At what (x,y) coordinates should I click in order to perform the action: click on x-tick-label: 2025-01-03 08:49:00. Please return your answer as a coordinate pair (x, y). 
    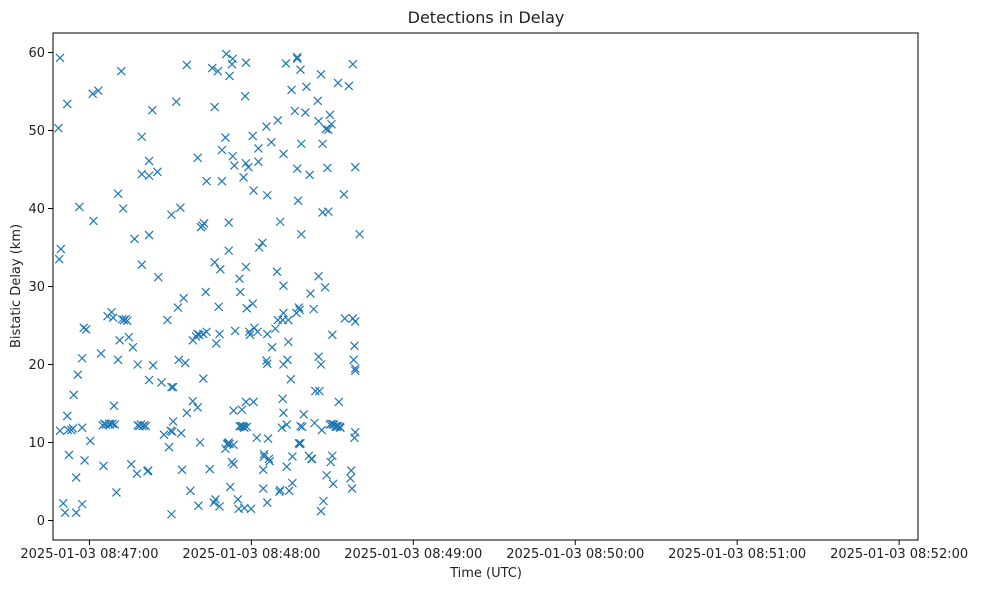
    Looking at the image, I should click on (413, 554).